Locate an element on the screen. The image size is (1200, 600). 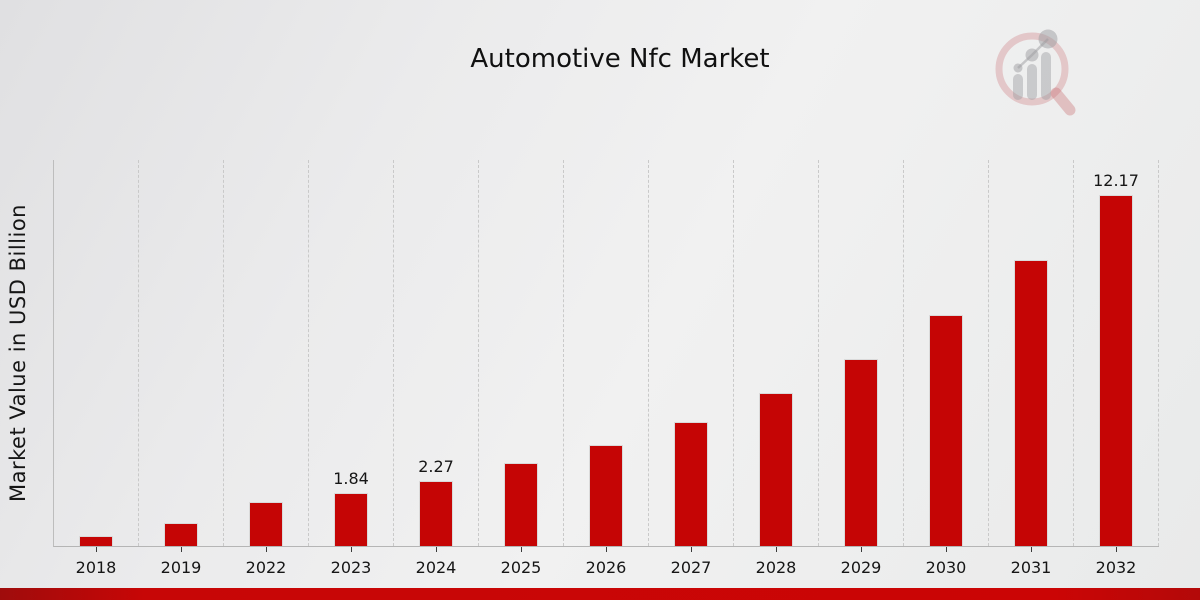
chart-slot-2022: 2022 is located at coordinates (266, 368).